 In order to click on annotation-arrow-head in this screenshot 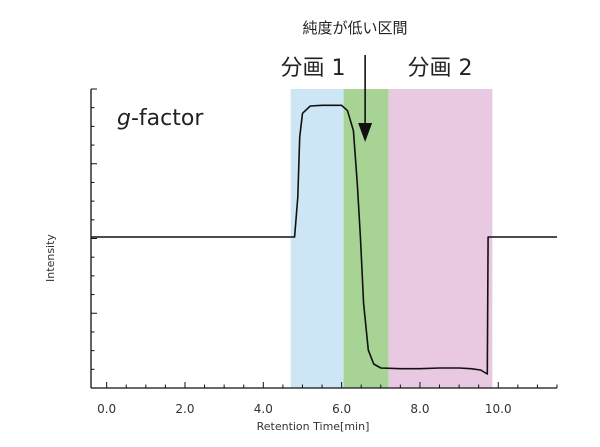, I will do `click(365, 132)`.